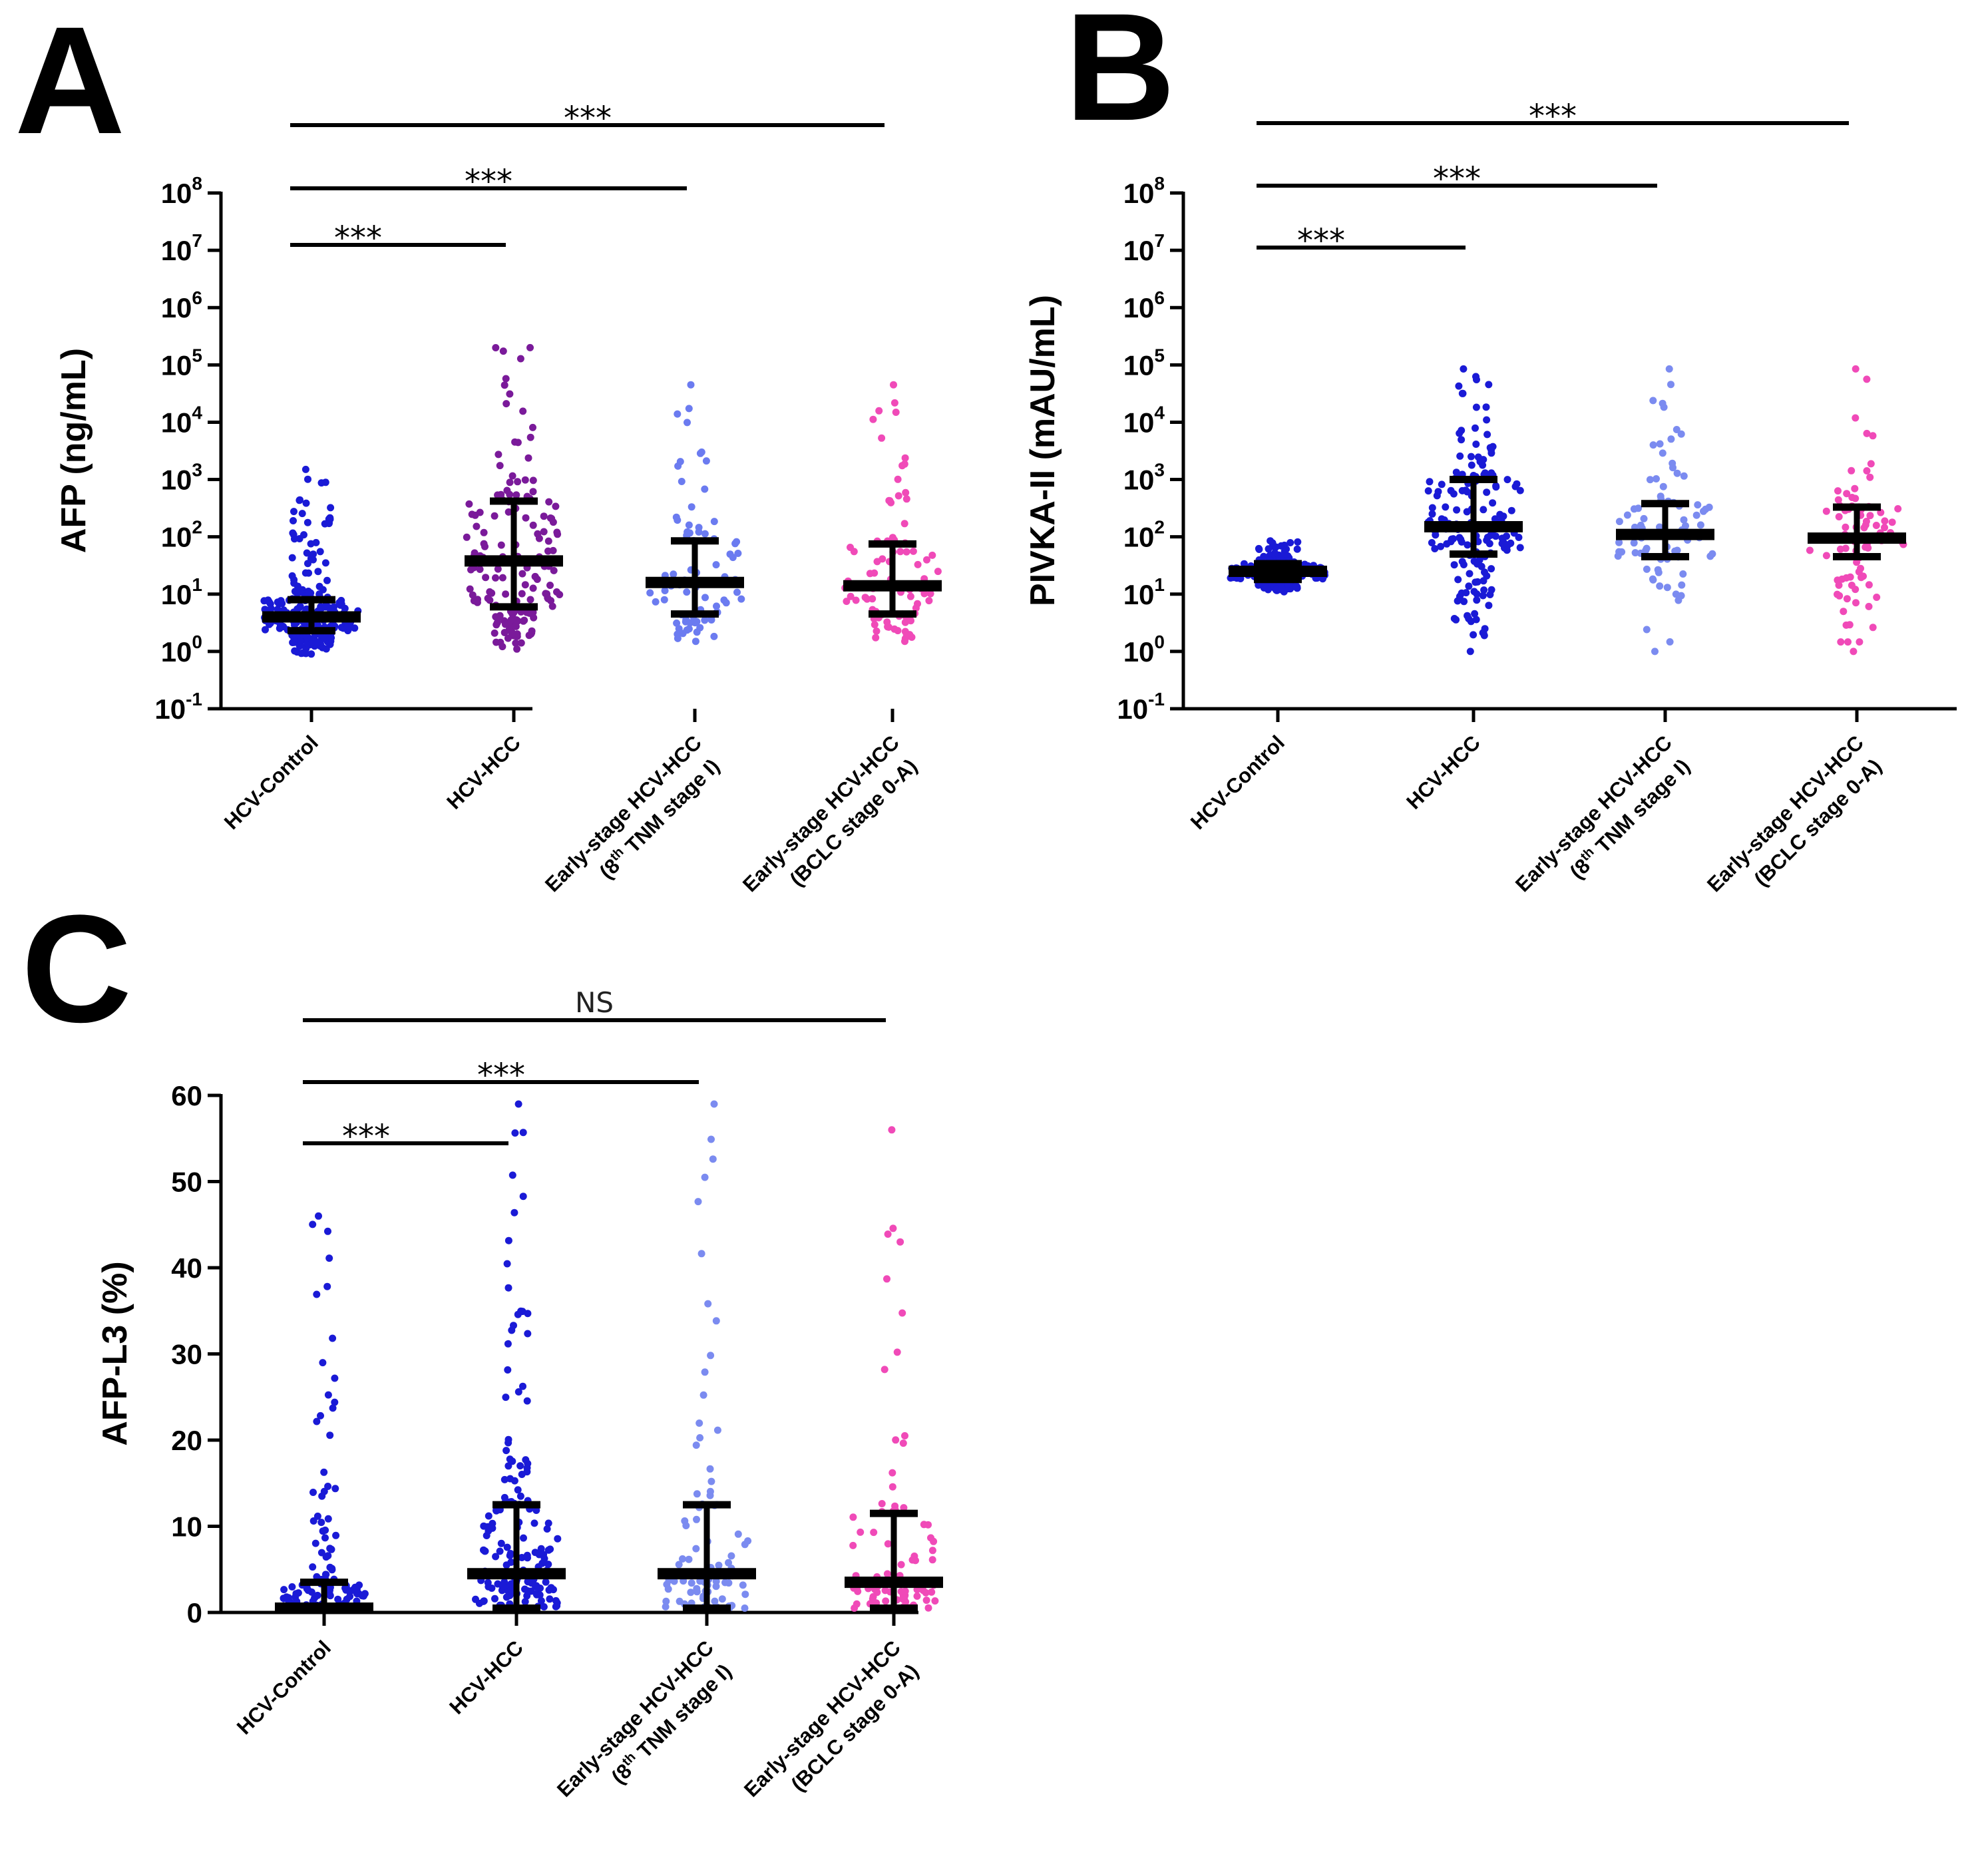 This screenshot has height=1876, width=1970. What do you see at coordinates (1120, 76) in the screenshot?
I see `panel-label-b: B` at bounding box center [1120, 76].